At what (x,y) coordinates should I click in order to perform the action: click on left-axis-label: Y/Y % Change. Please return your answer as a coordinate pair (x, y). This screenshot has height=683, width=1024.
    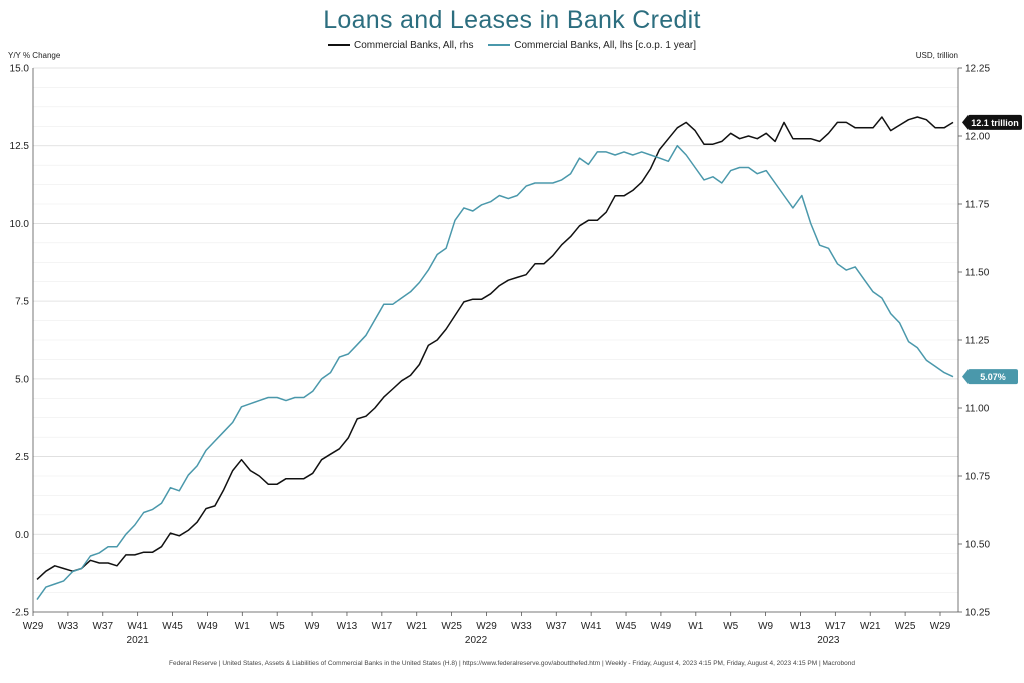
    Looking at the image, I should click on (34, 55).